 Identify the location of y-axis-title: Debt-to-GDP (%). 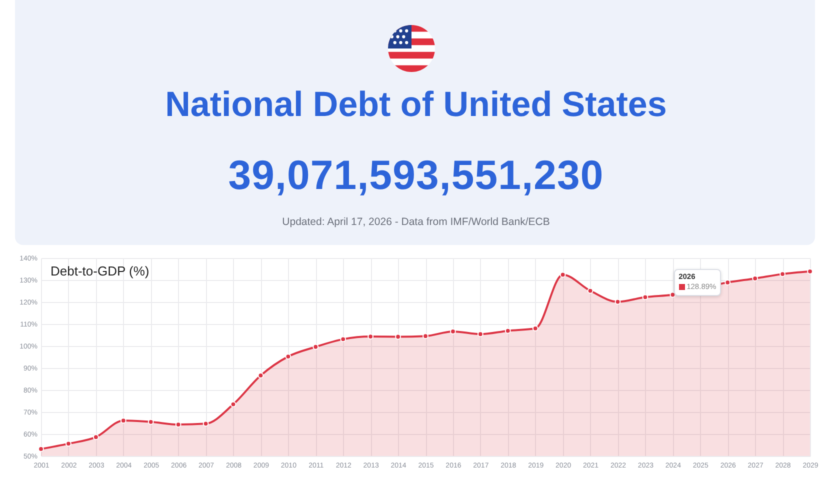
(100, 271).